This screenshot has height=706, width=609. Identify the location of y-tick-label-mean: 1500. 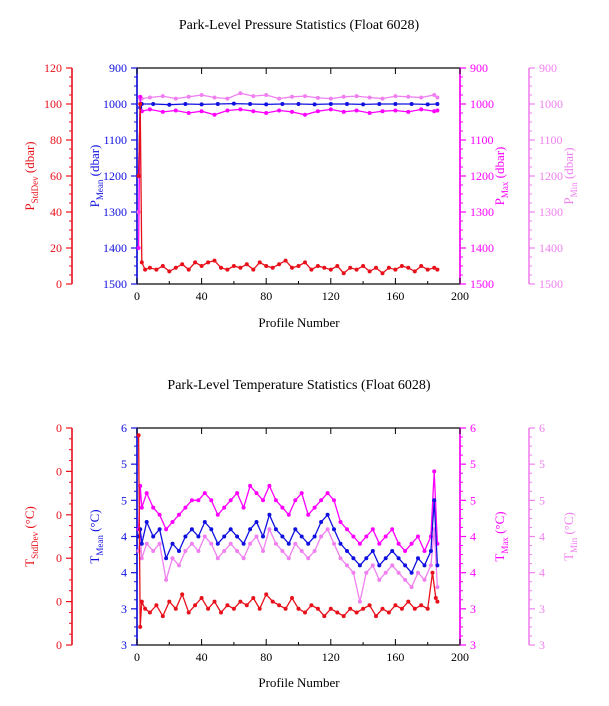
(115, 284).